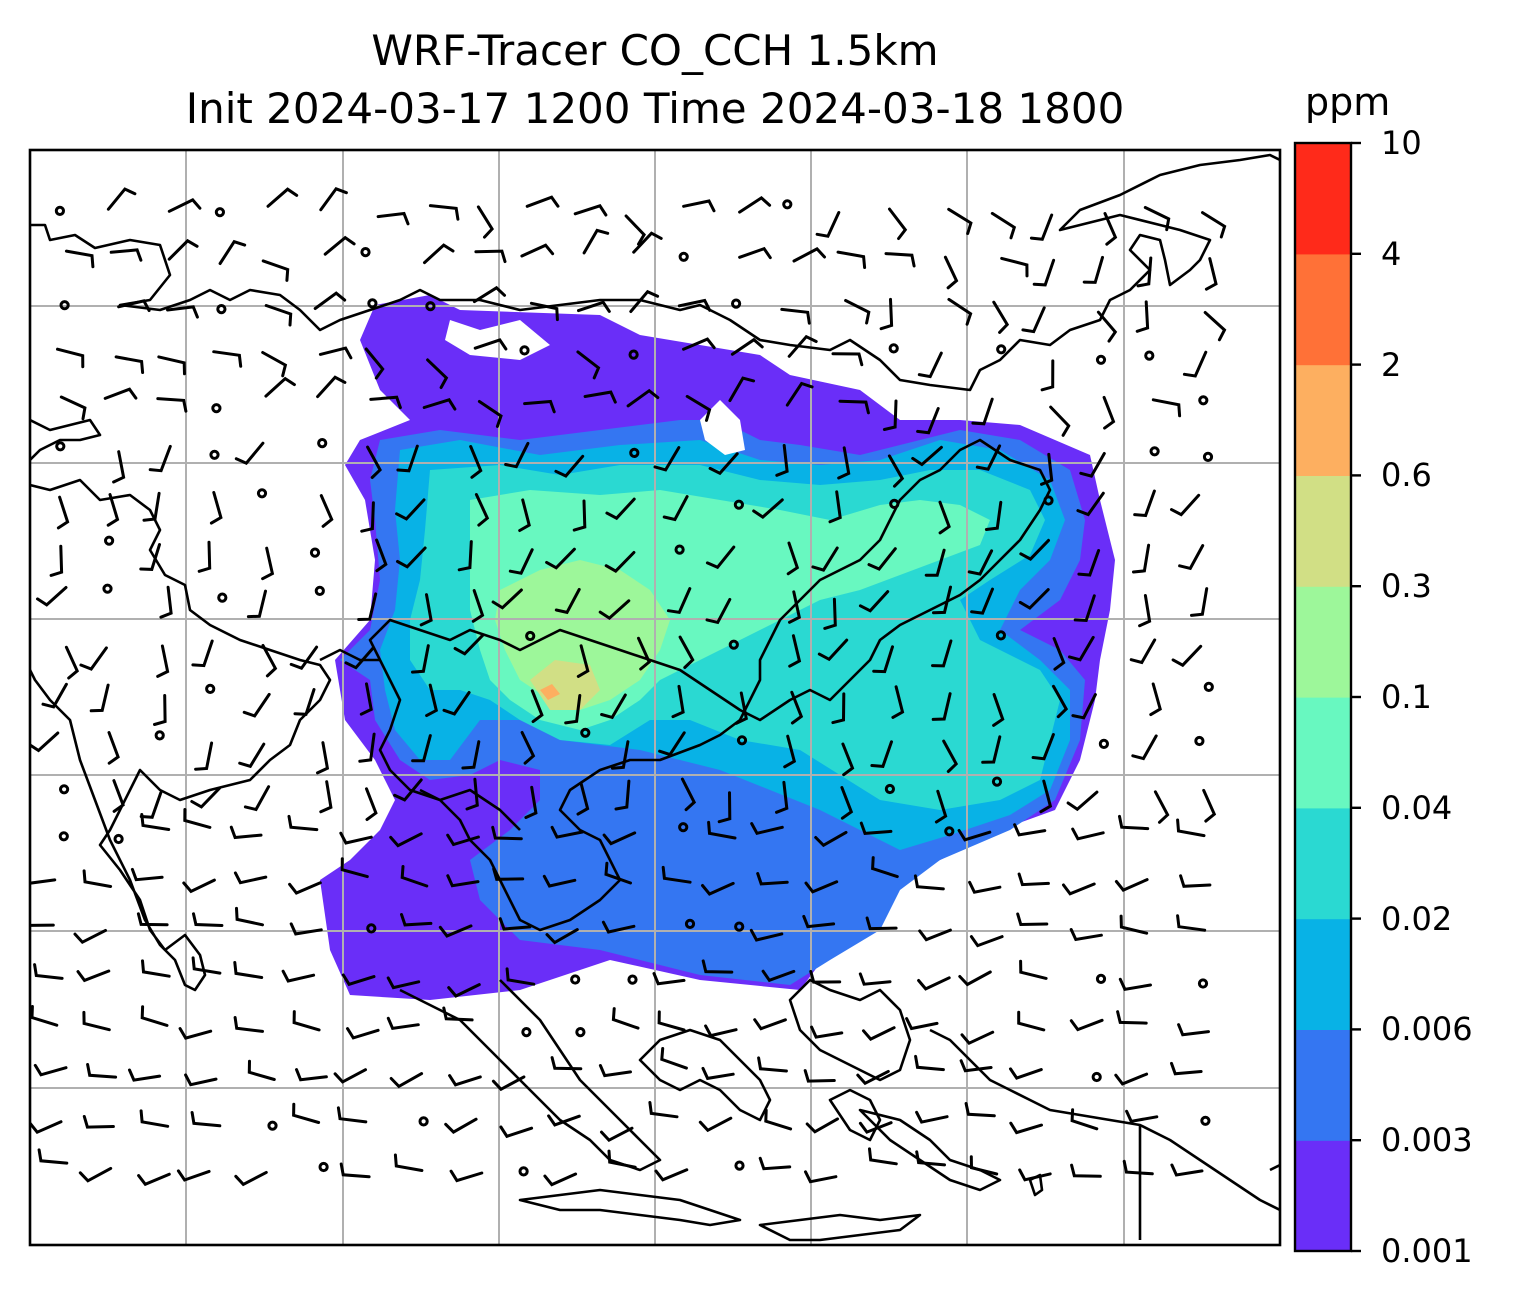 The width and height of the screenshot is (1528, 1306). What do you see at coordinates (1348, 102) in the screenshot?
I see `colorbar-unit-label: ppm` at bounding box center [1348, 102].